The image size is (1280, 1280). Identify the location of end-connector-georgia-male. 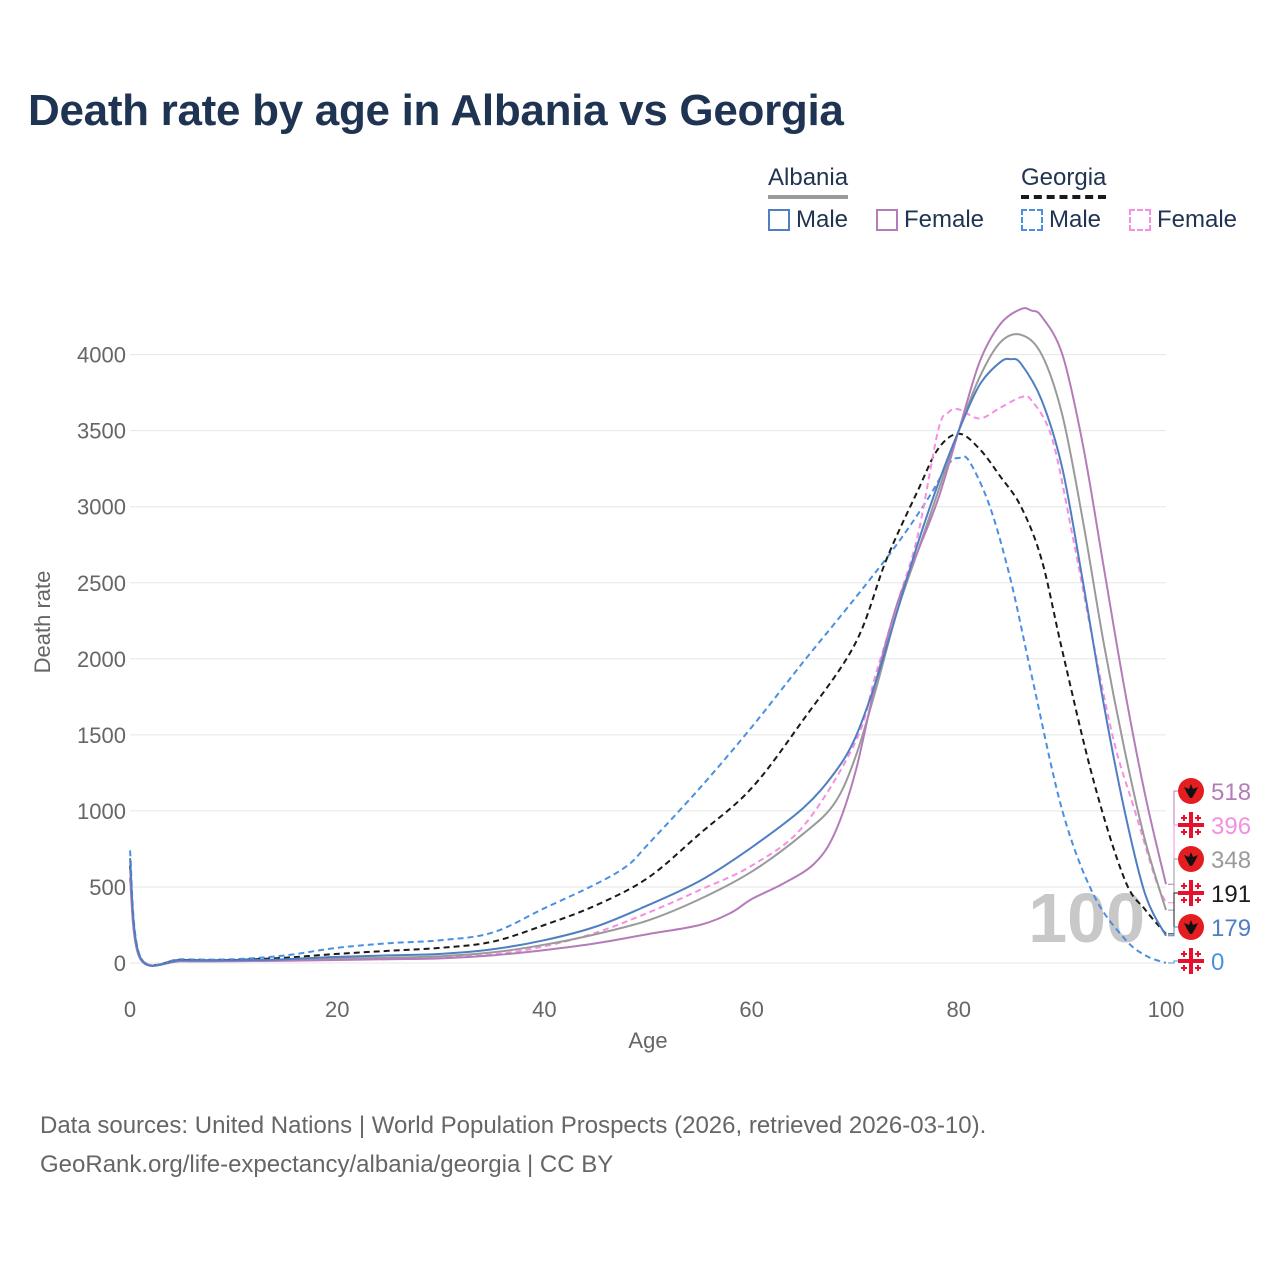
(1174, 962).